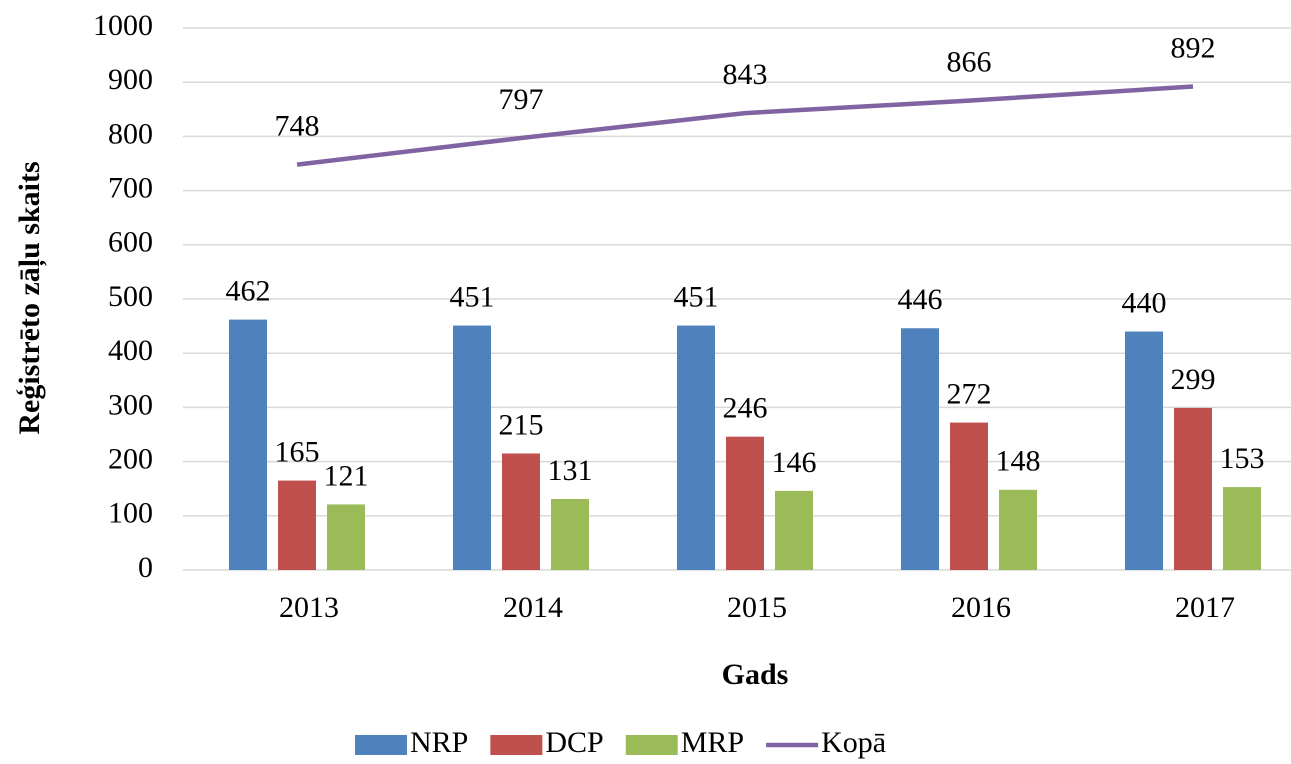 The width and height of the screenshot is (1291, 764). I want to click on data-label: 246, so click(745, 408).